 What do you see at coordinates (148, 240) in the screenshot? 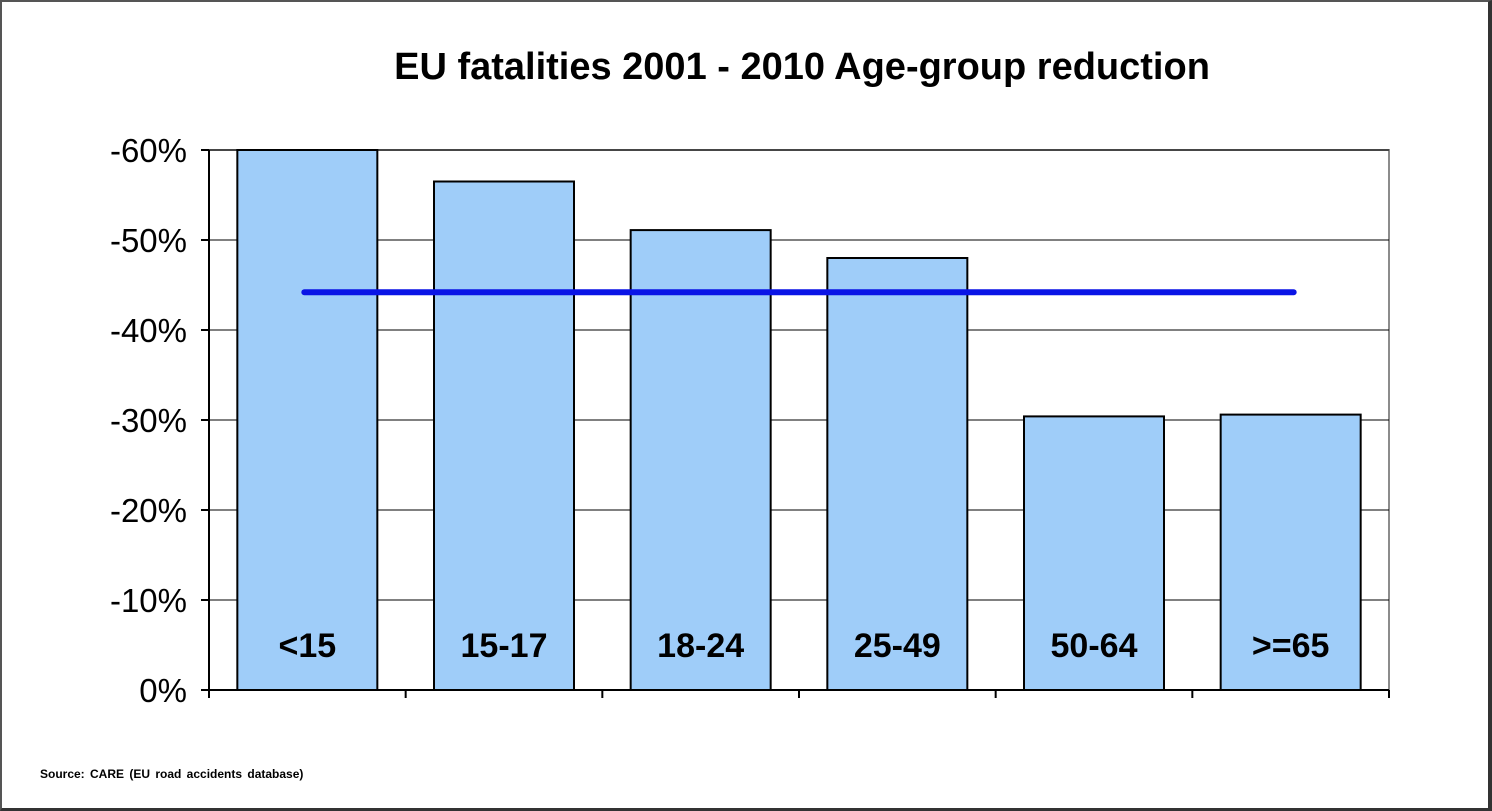
I see `y-tick-label: -50%` at bounding box center [148, 240].